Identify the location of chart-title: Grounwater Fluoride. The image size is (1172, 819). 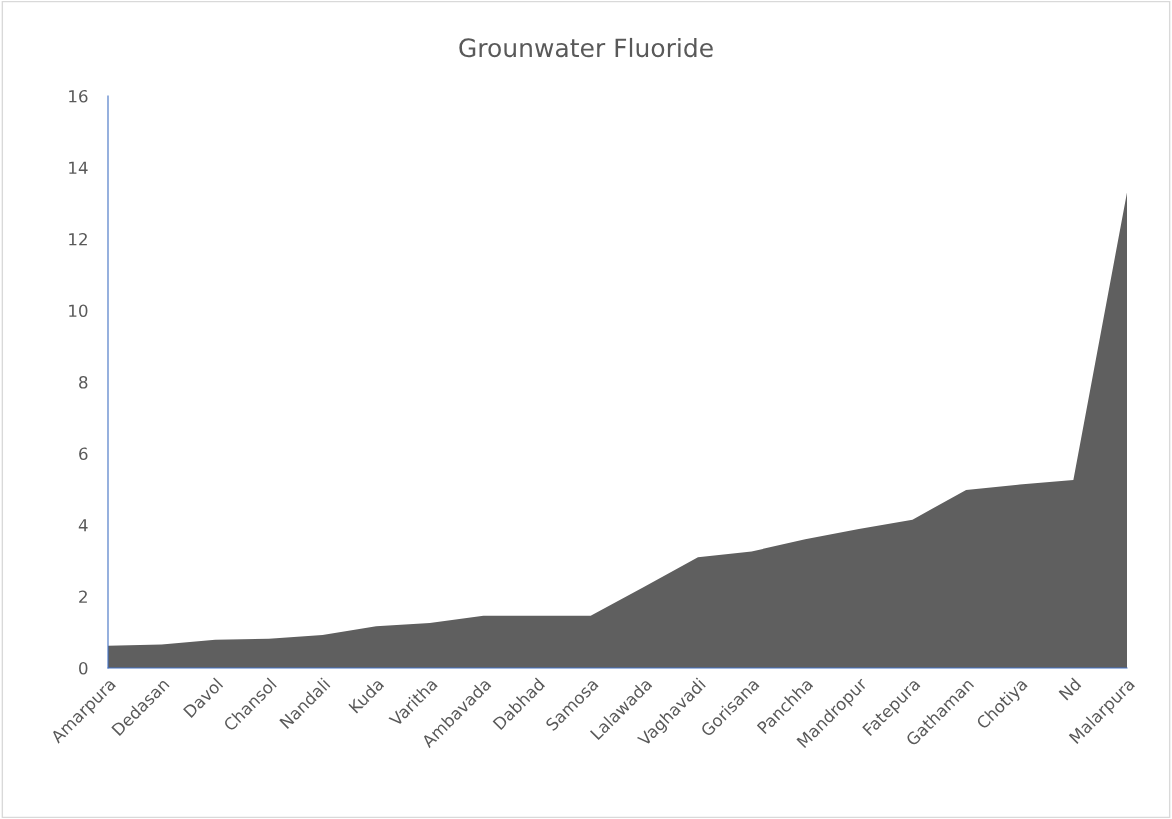
(586, 47).